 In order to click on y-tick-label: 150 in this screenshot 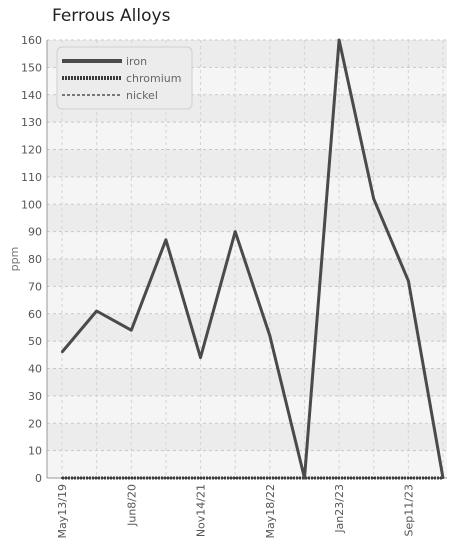, I will do `click(31, 67)`.